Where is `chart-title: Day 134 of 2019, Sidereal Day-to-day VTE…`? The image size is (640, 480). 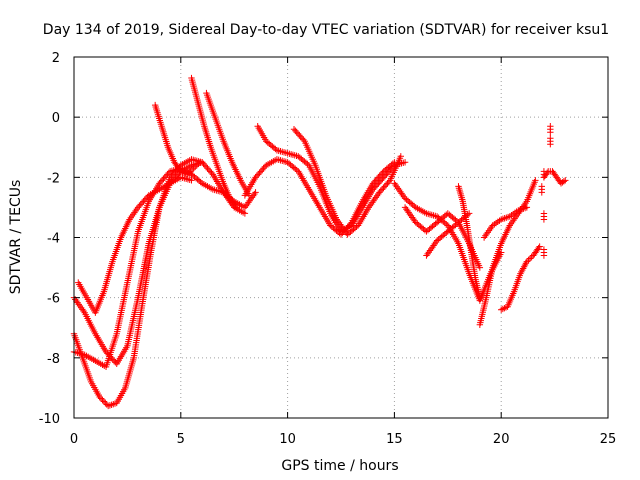
chart-title: Day 134 of 2019, Sidereal Day-to-day VTE… is located at coordinates (326, 30).